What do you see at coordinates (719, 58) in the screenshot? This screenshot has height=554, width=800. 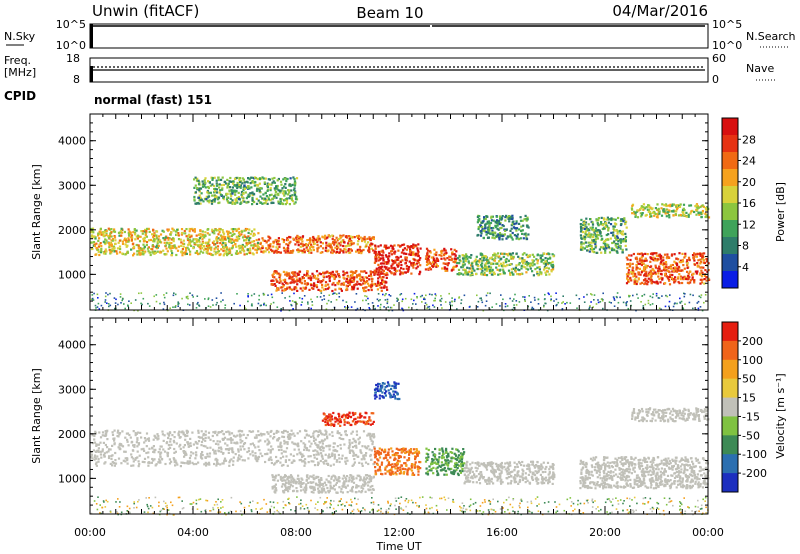 I see `nave-tick-top: 60` at bounding box center [719, 58].